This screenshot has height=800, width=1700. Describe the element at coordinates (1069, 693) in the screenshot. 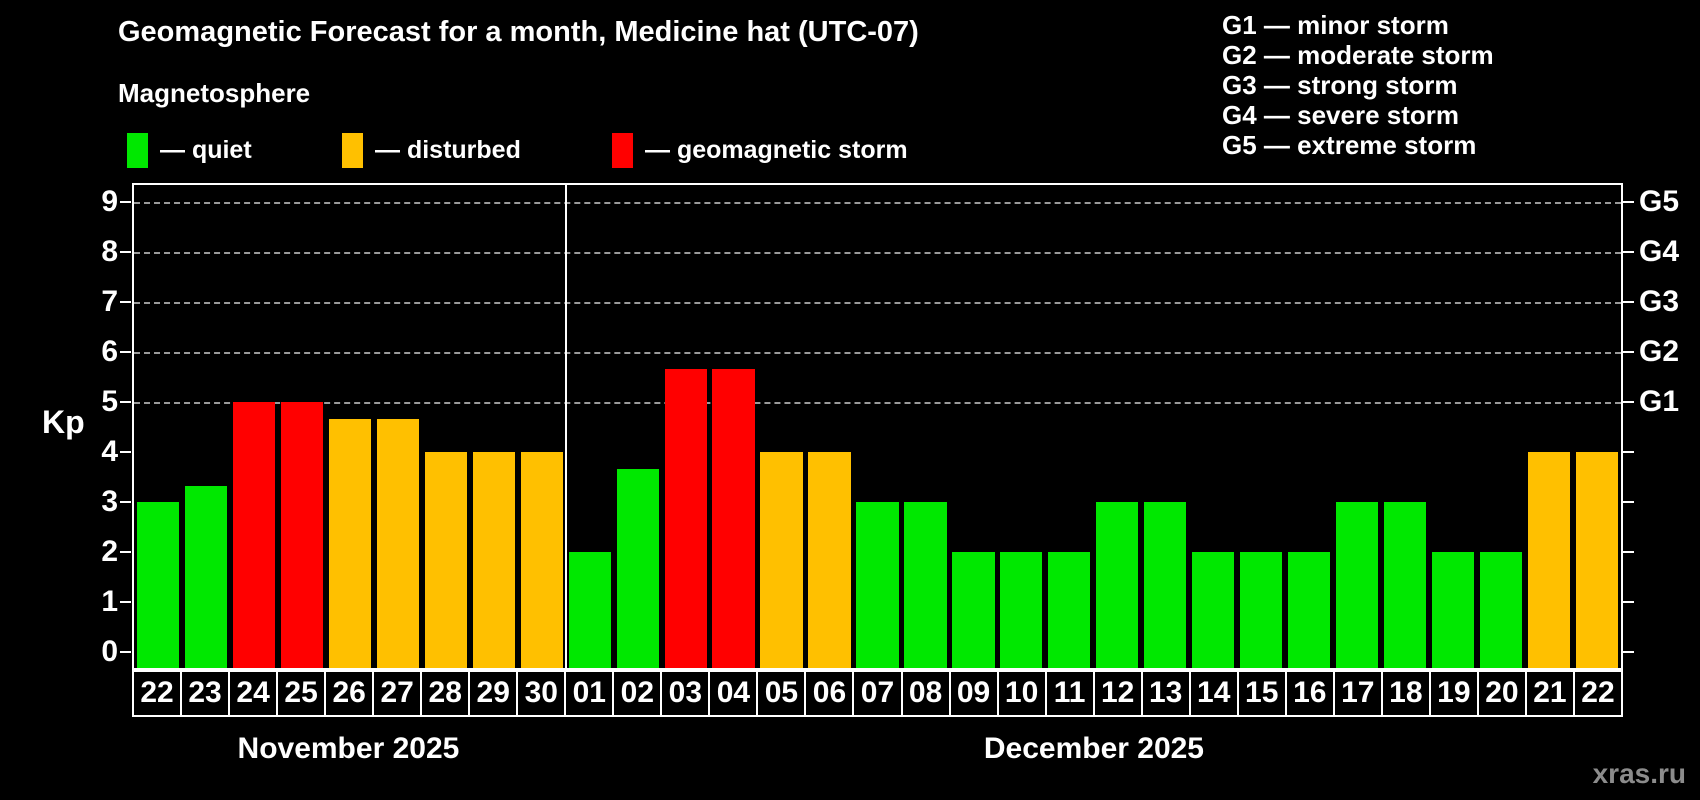

I see `date-cell: 11` at that location.